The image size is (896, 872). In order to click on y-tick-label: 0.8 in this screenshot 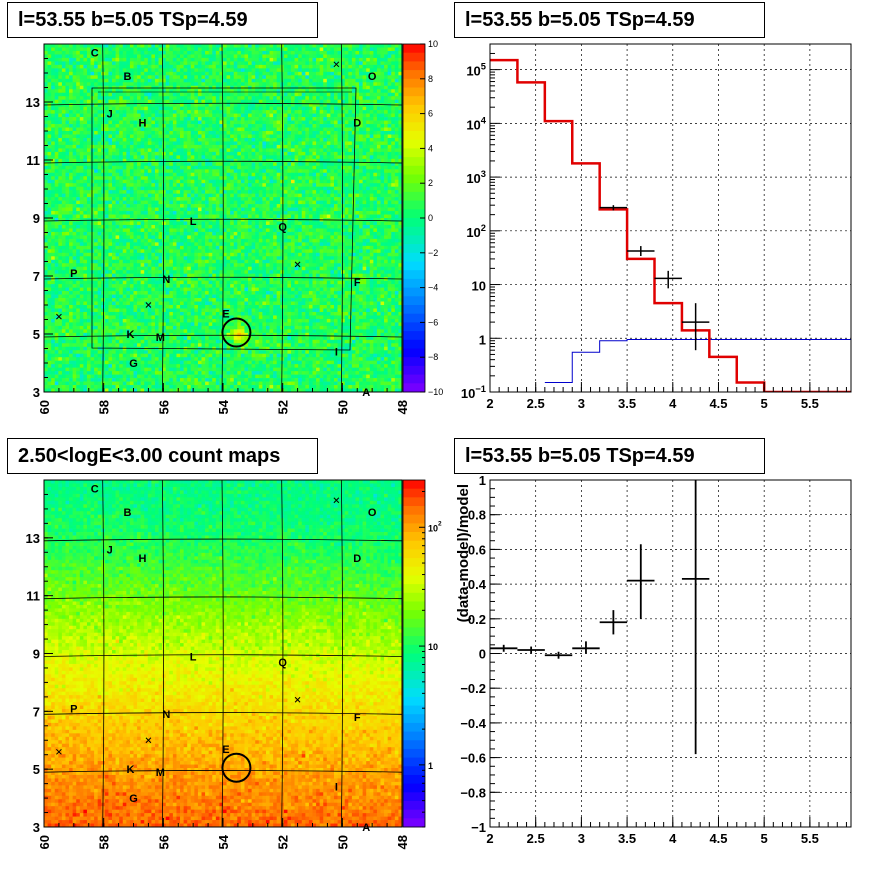, I will do `click(477, 515)`.